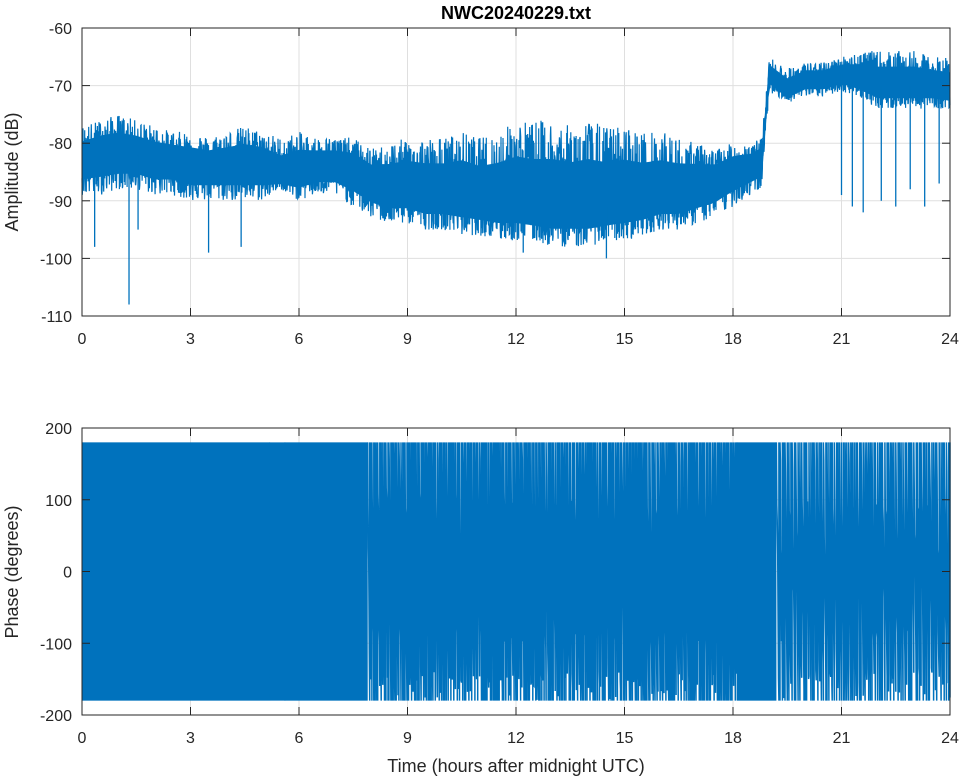 This screenshot has width=964, height=778. I want to click on amplitude-y-tick-label: -60, so click(60, 29).